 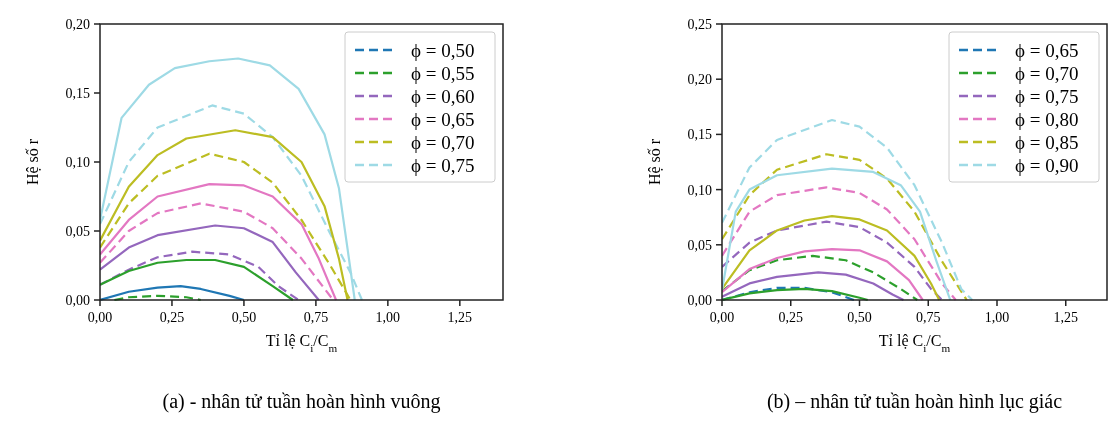 I want to click on y-tick-label: 0,25, so click(x=699, y=24).